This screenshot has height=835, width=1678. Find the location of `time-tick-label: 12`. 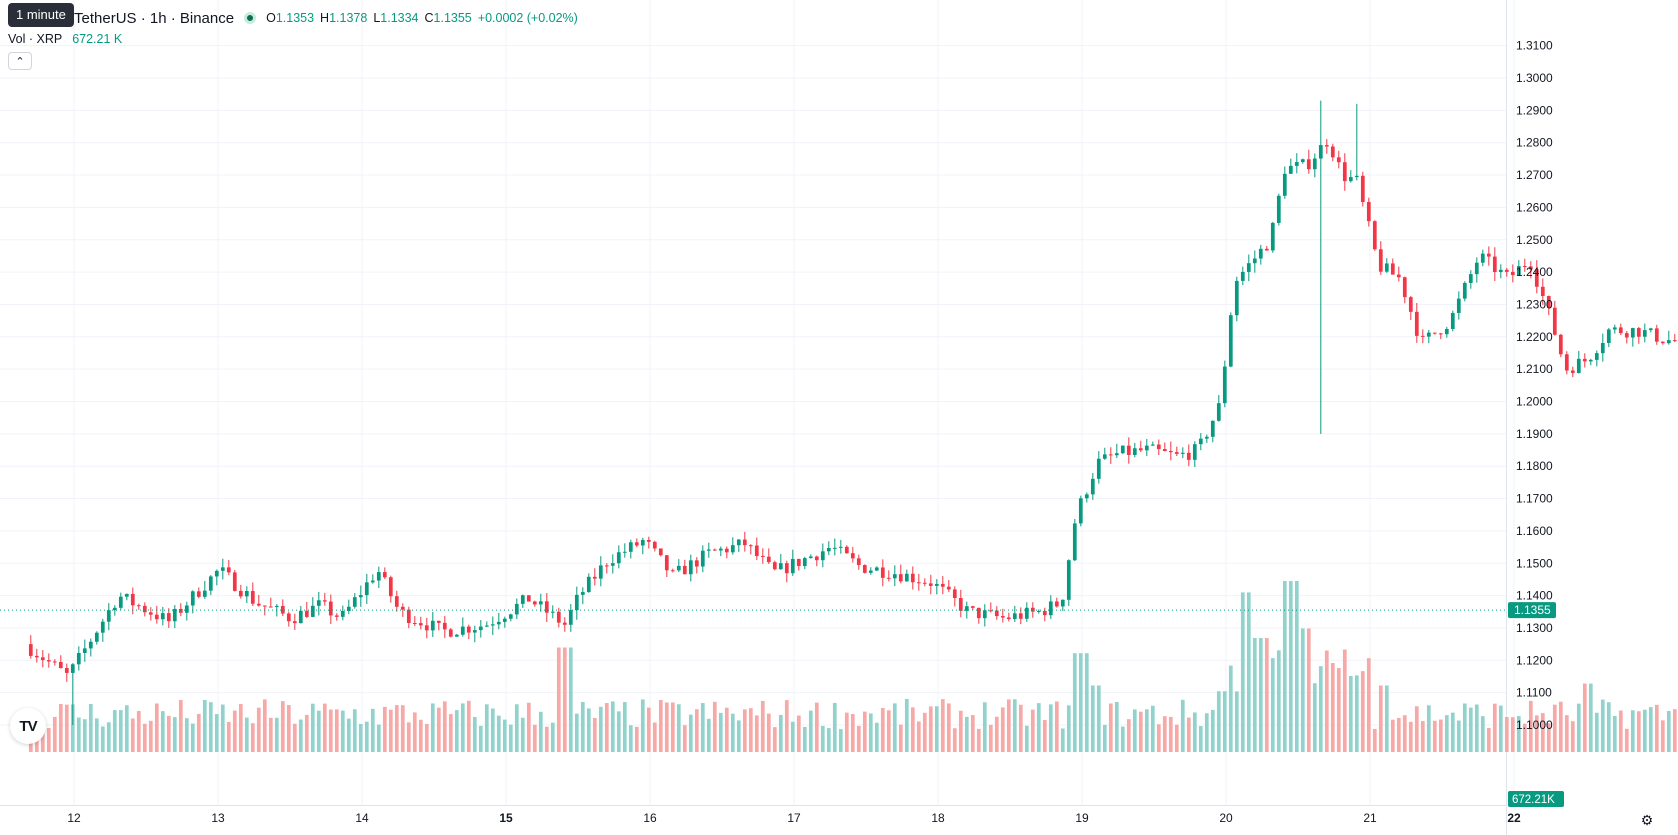

time-tick-label: 12 is located at coordinates (74, 818).